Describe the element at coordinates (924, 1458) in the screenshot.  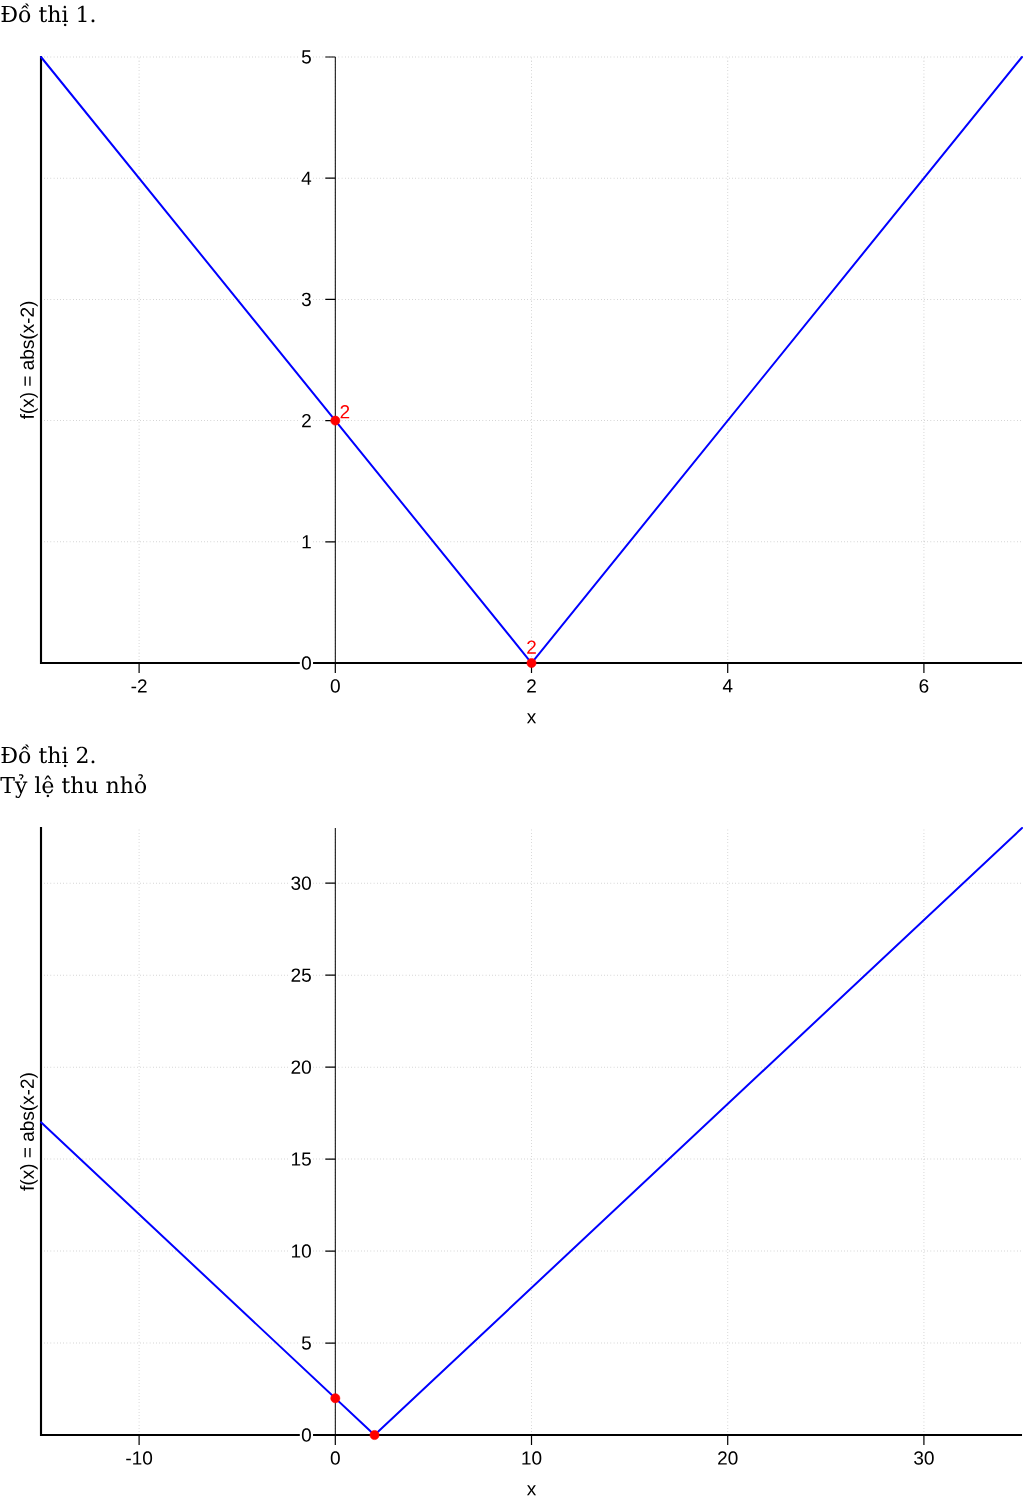
I see `x-tick-label: 30` at that location.